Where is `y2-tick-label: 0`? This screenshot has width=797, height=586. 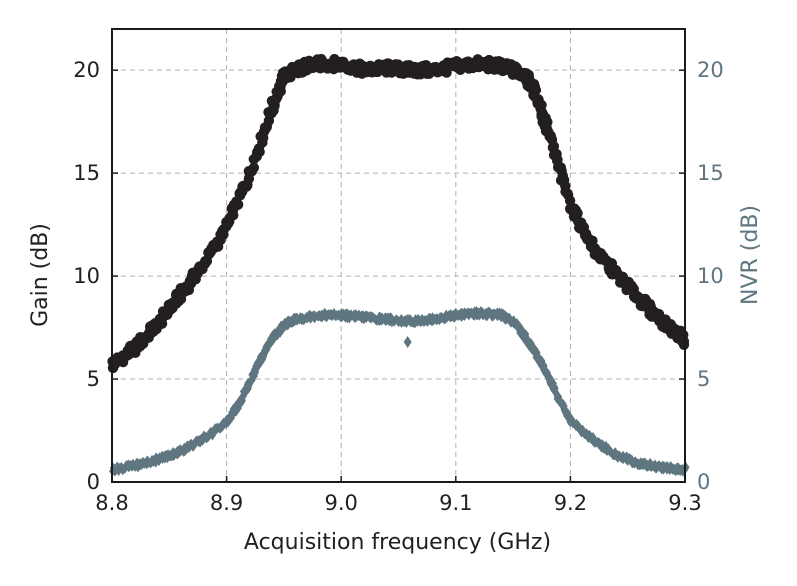 y2-tick-label: 0 is located at coordinates (703, 482).